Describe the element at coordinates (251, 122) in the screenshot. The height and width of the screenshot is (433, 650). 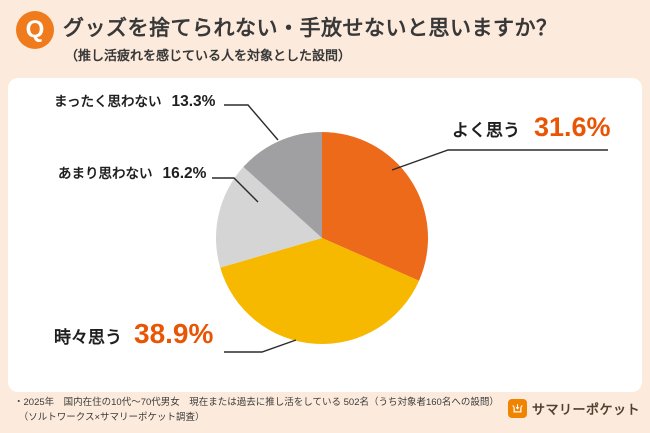
I see `leader-line-never` at that location.